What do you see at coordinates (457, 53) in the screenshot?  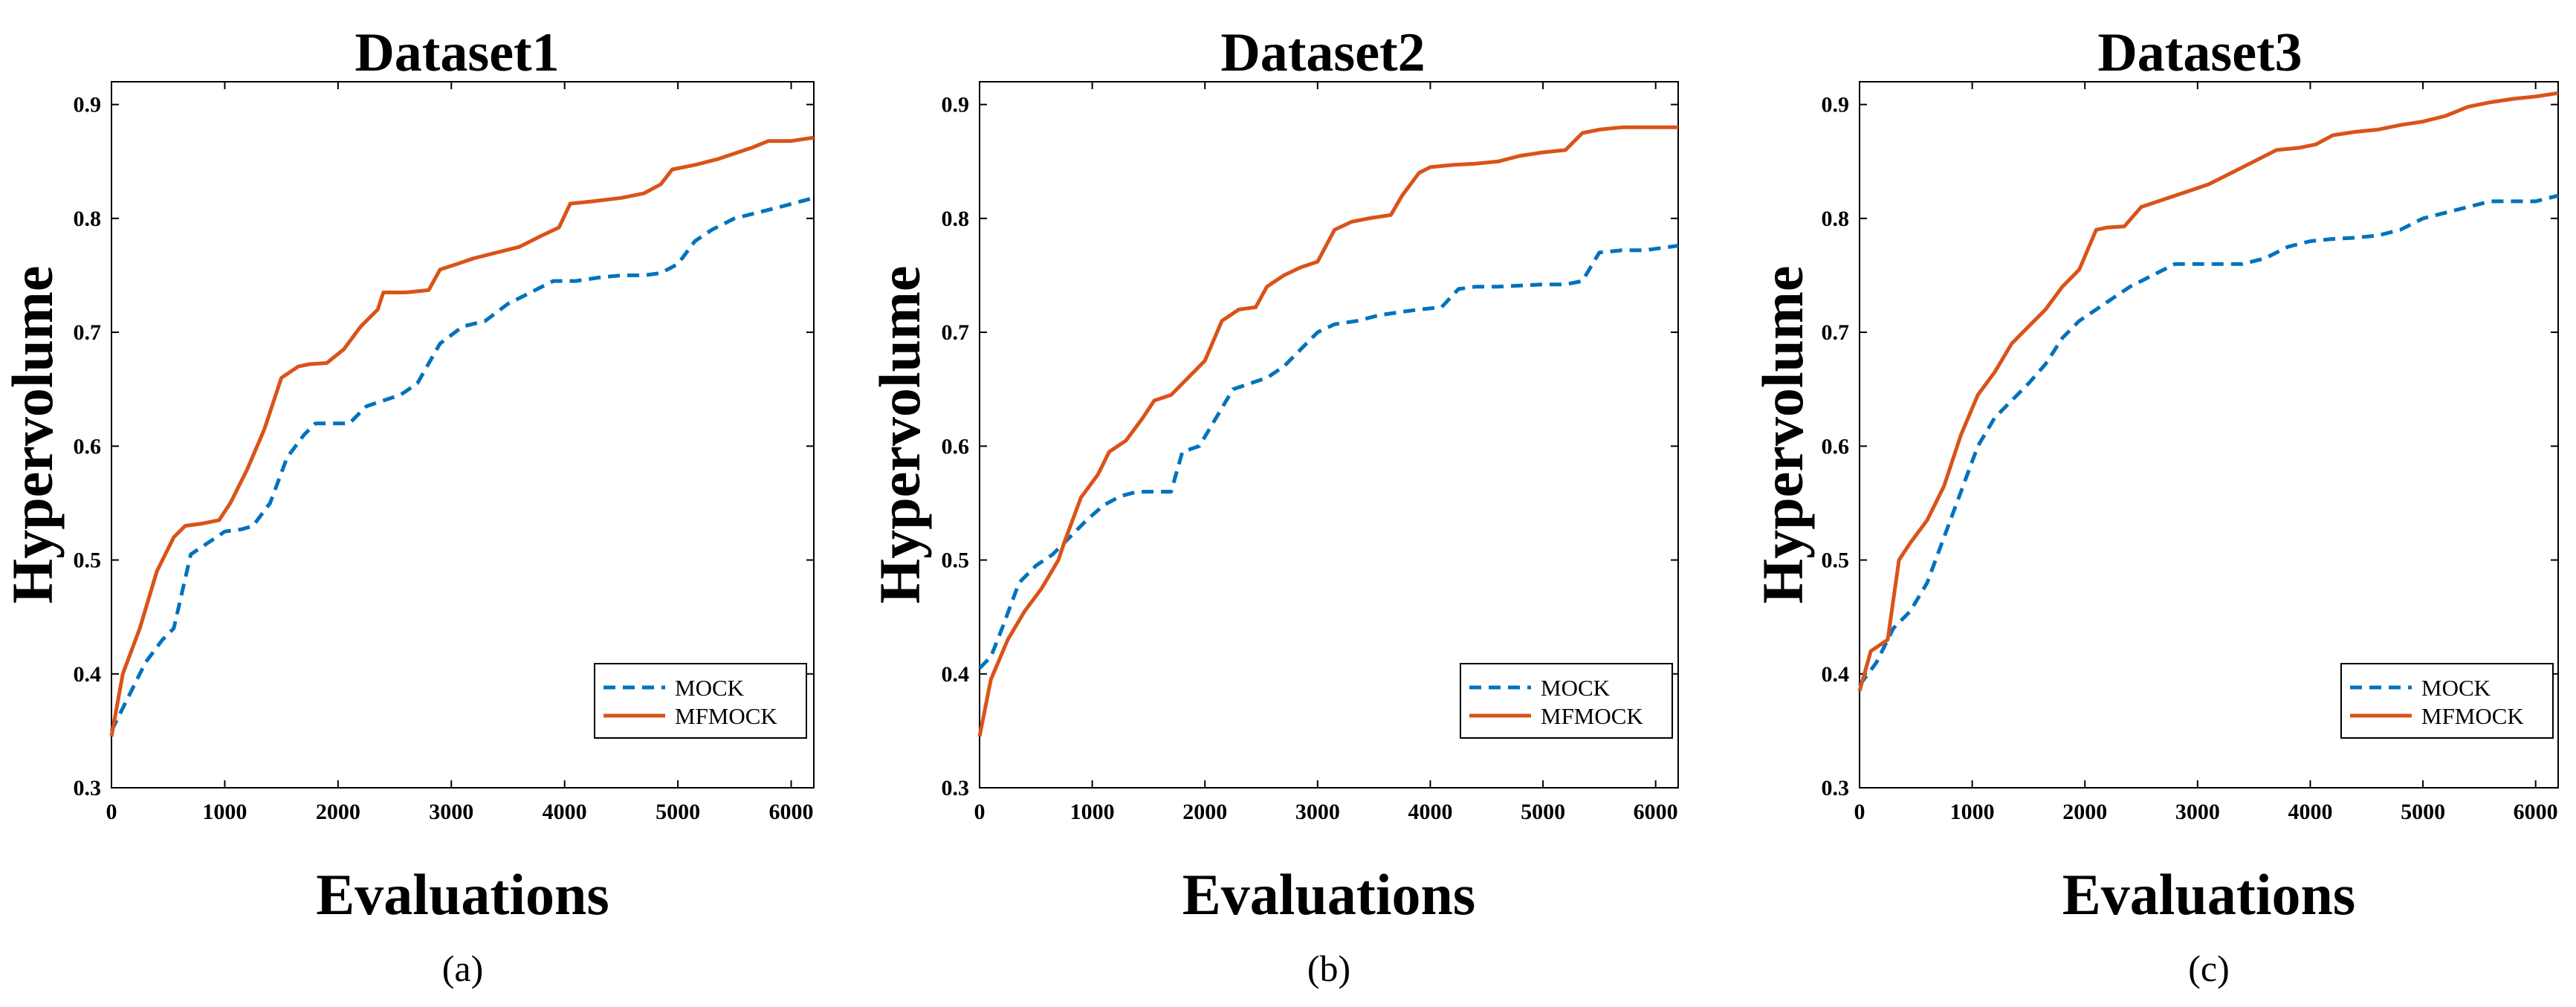 I see `chart-title: Dataset1` at bounding box center [457, 53].